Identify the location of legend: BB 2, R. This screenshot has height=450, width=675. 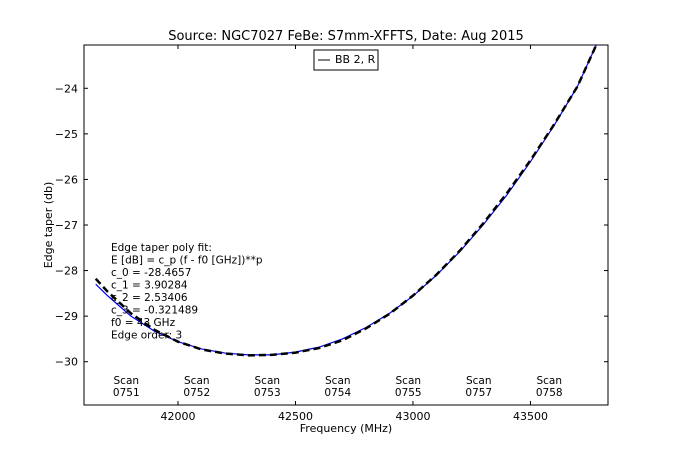
(346, 60).